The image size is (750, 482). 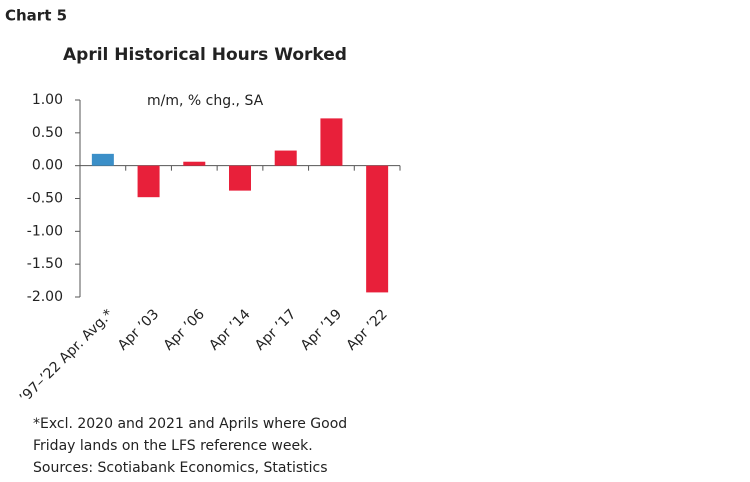 I want to click on footnote: Friday lands on the LFS reference week., so click(x=173, y=446).